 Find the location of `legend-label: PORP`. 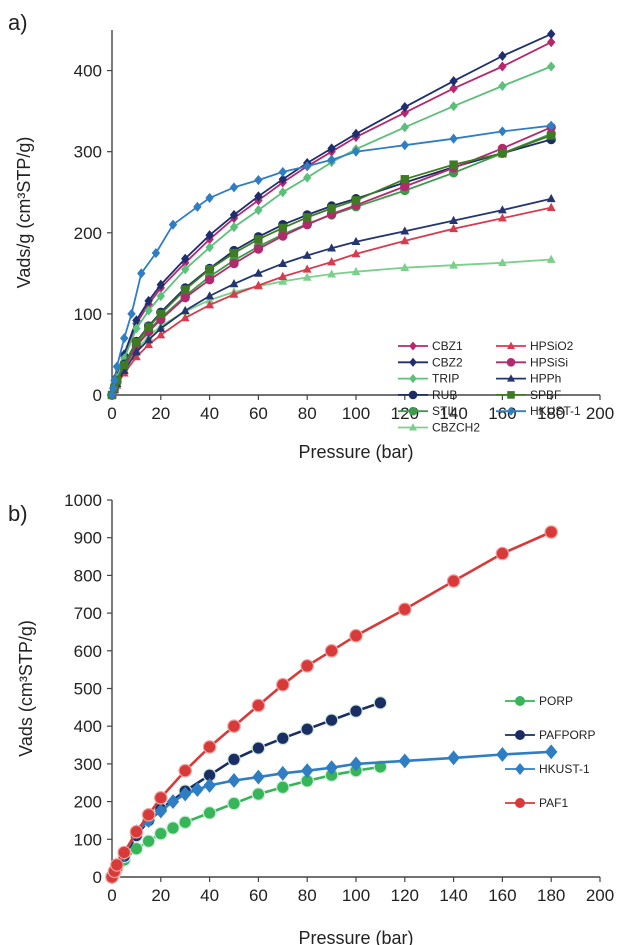

legend-label: PORP is located at coordinates (556, 701).